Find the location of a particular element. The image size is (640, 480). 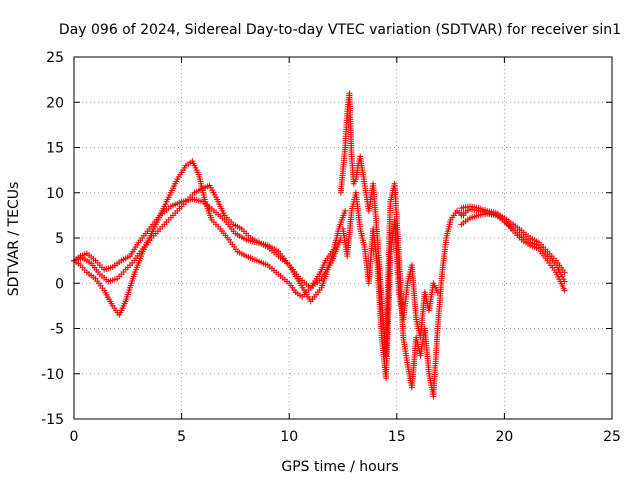

y-axis-label: SDTVAR / TECUs is located at coordinates (14, 239).